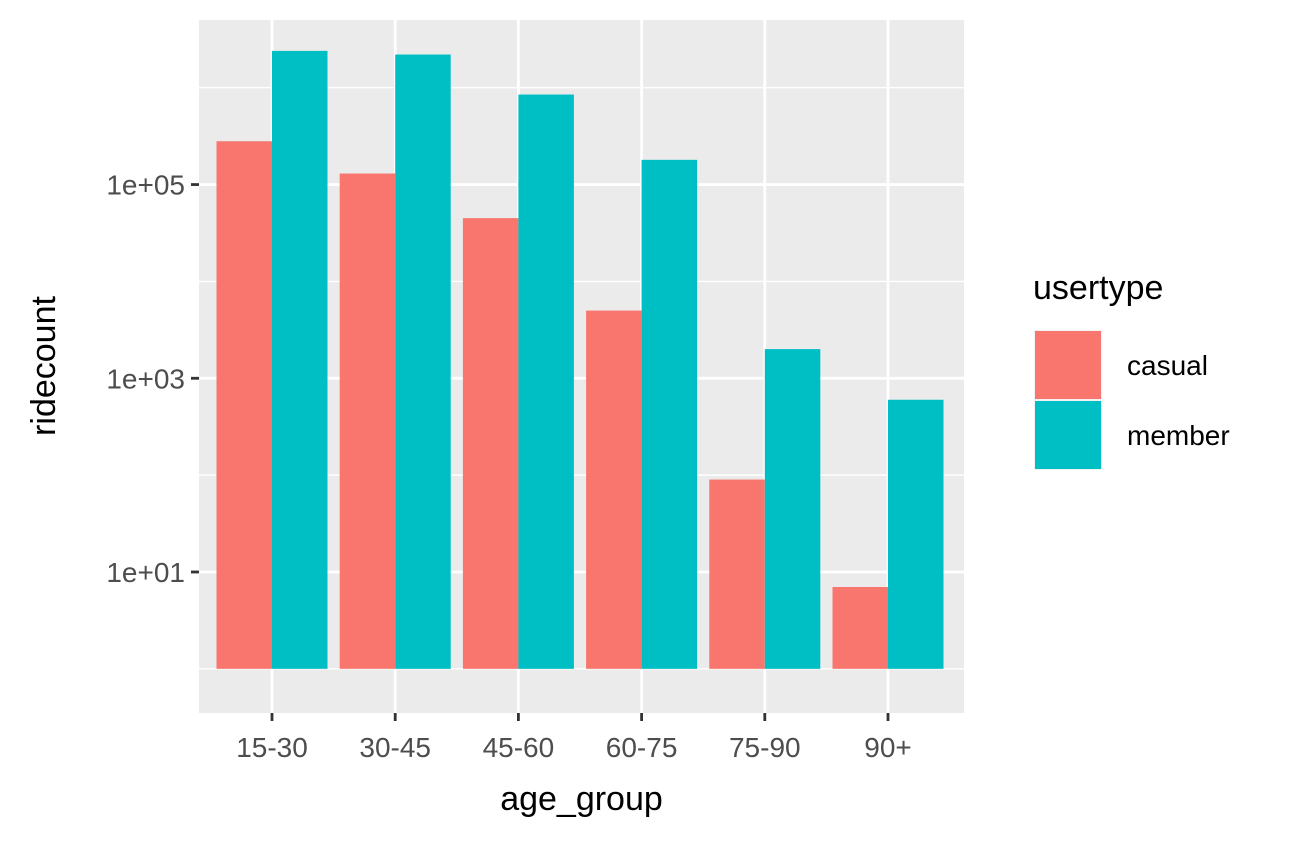  I want to click on y-tick-label: 1e+01, so click(145, 572).